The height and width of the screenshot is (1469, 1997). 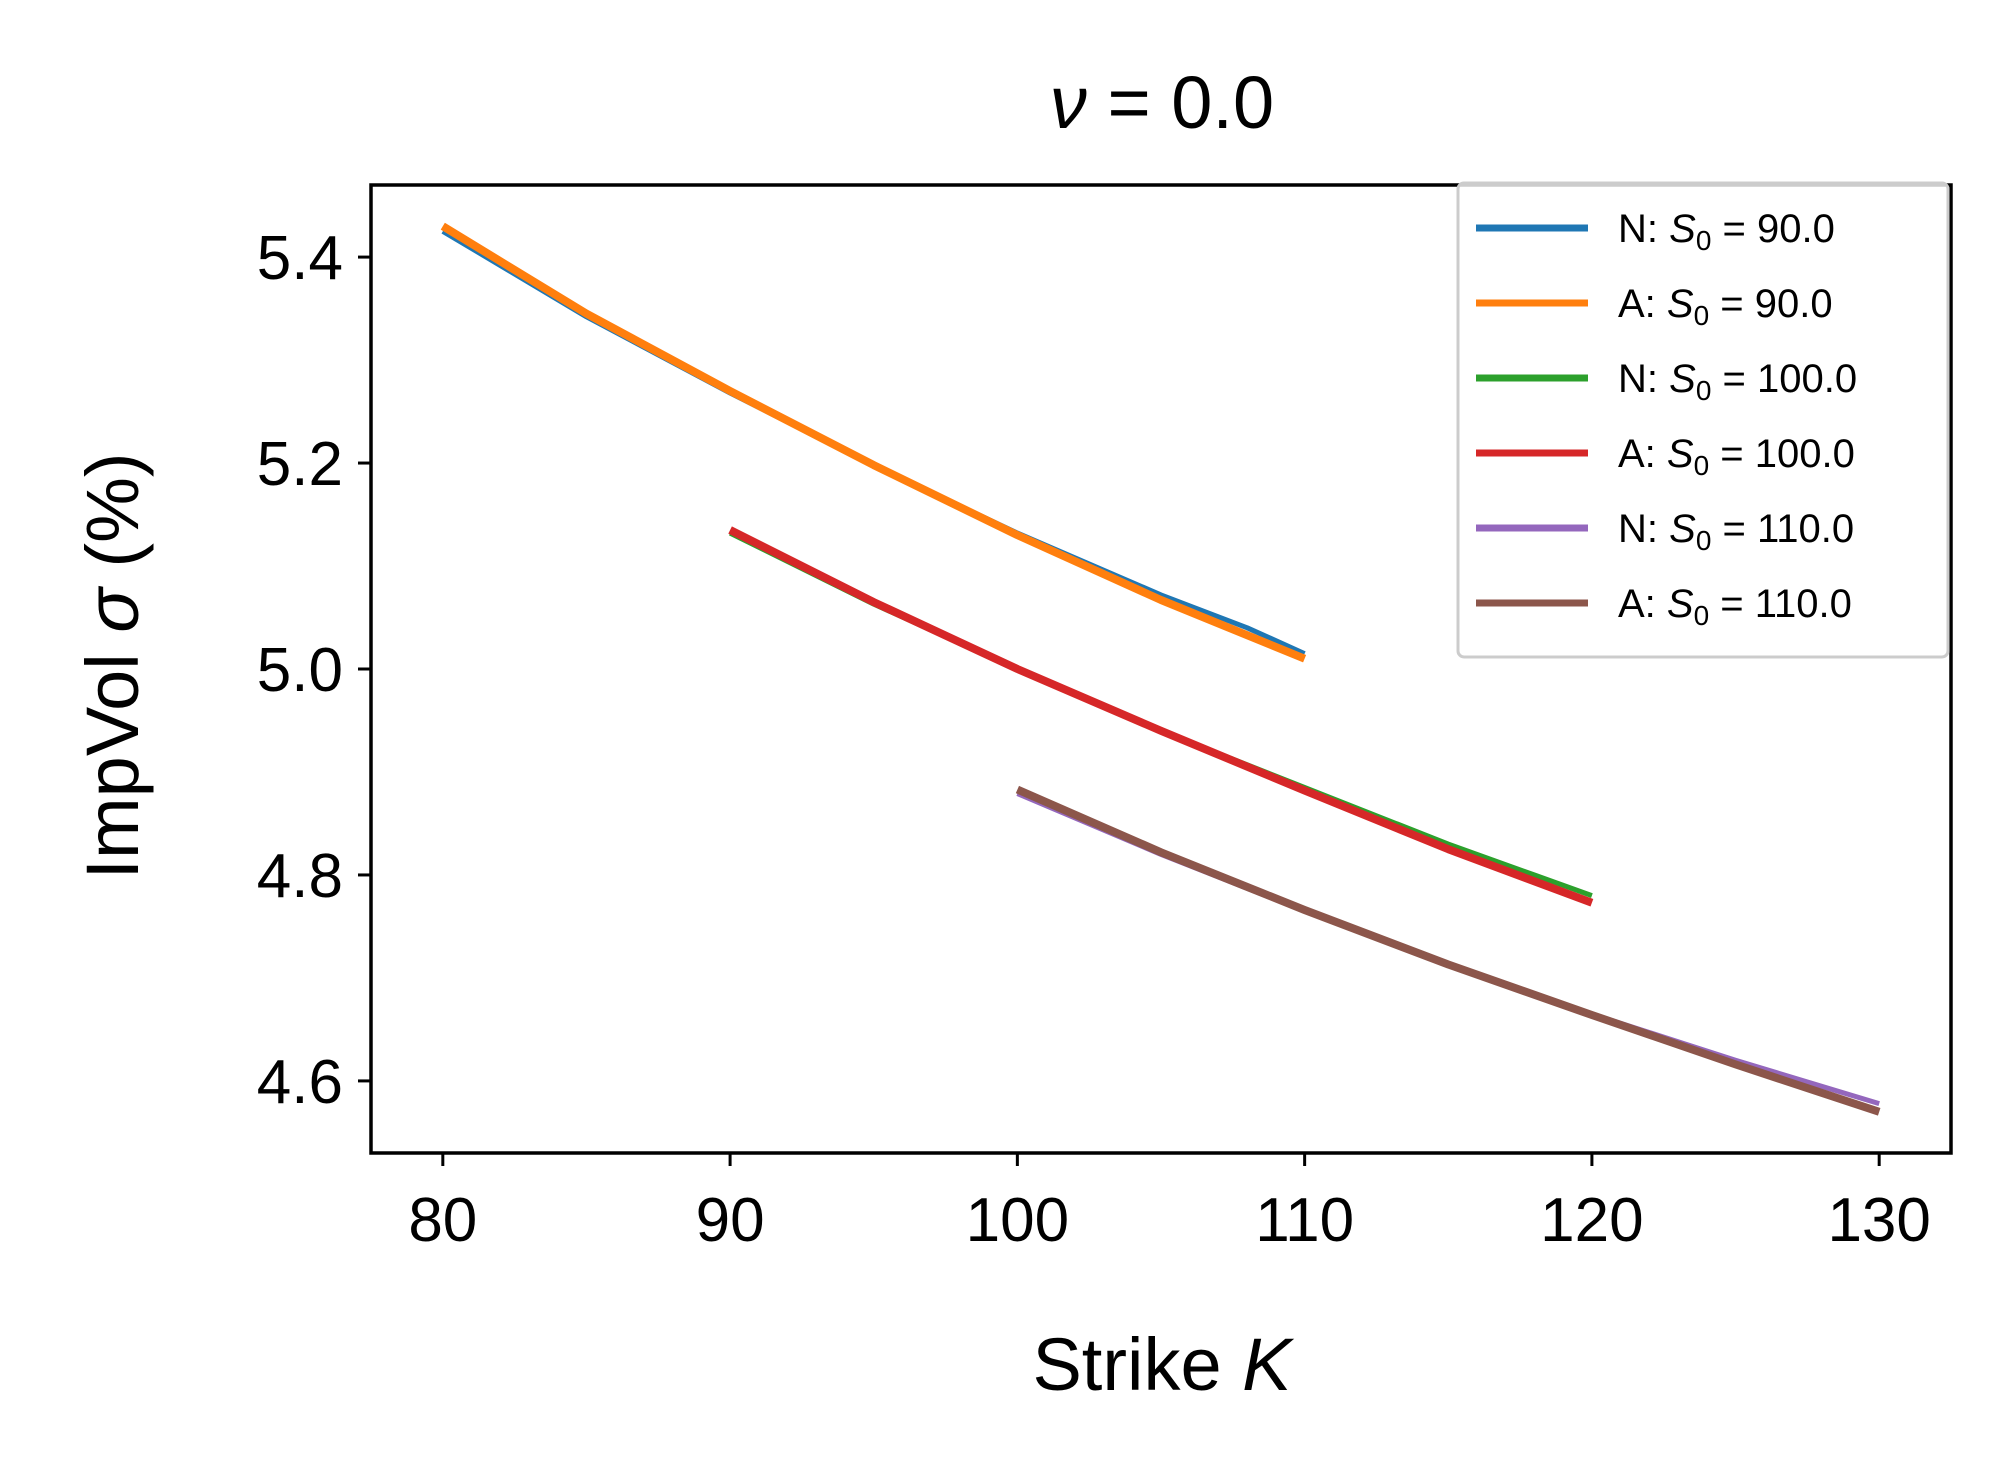 I want to click on legend-label: N: S0 = 100.0, so click(x=1737, y=381).